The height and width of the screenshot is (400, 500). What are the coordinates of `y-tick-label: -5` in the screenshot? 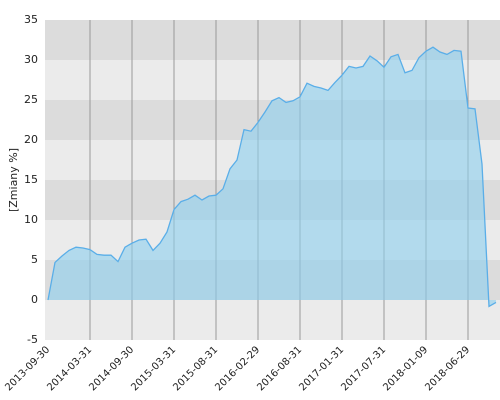 It's located at (32, 339).